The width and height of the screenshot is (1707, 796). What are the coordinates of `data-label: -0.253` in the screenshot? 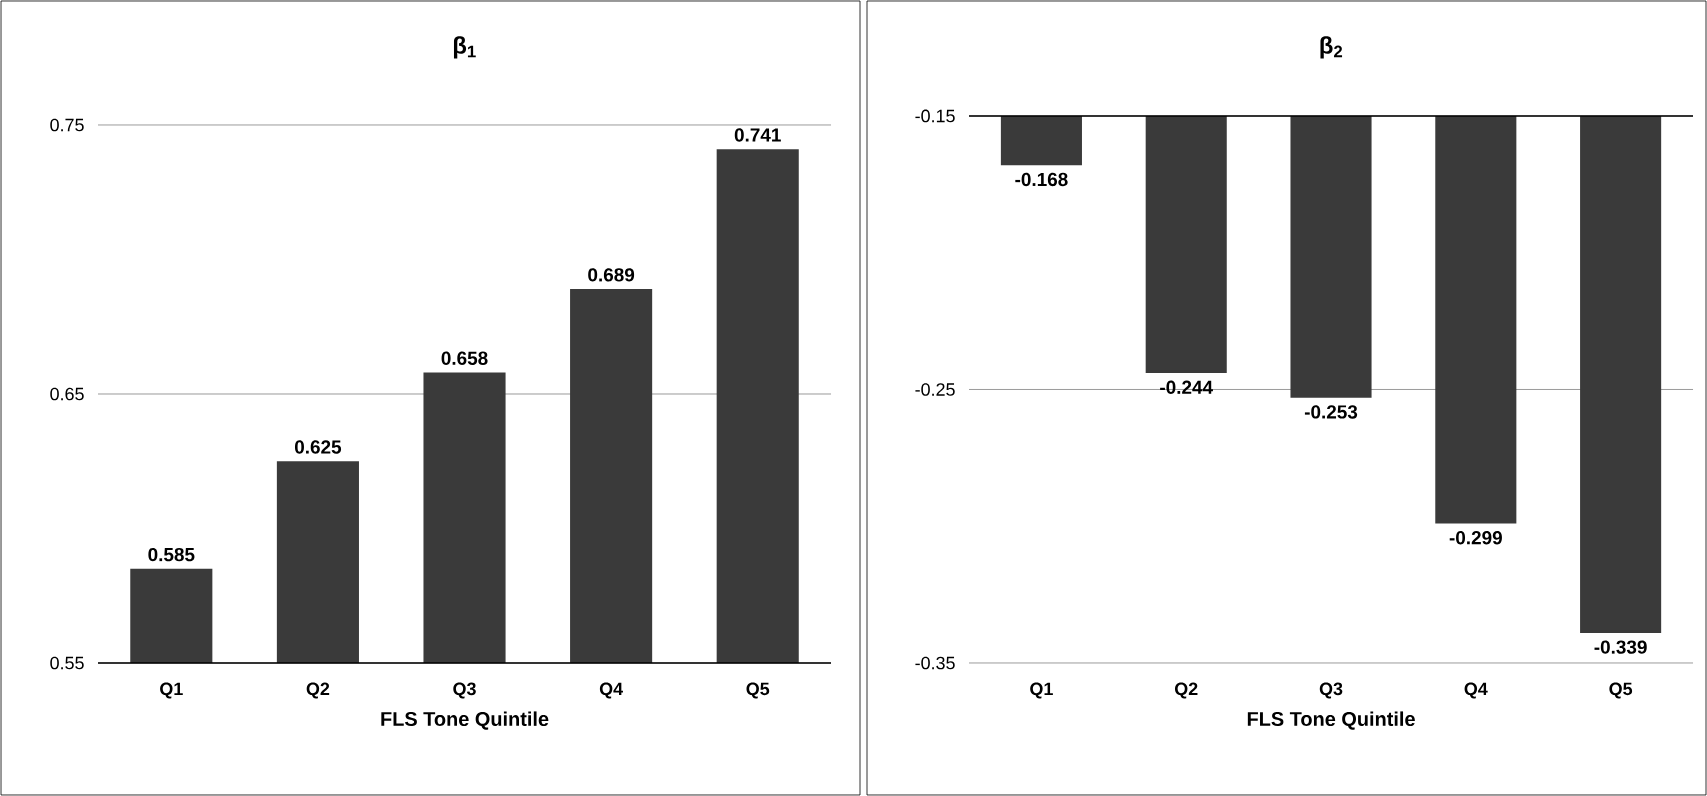 It's located at (1331, 412).